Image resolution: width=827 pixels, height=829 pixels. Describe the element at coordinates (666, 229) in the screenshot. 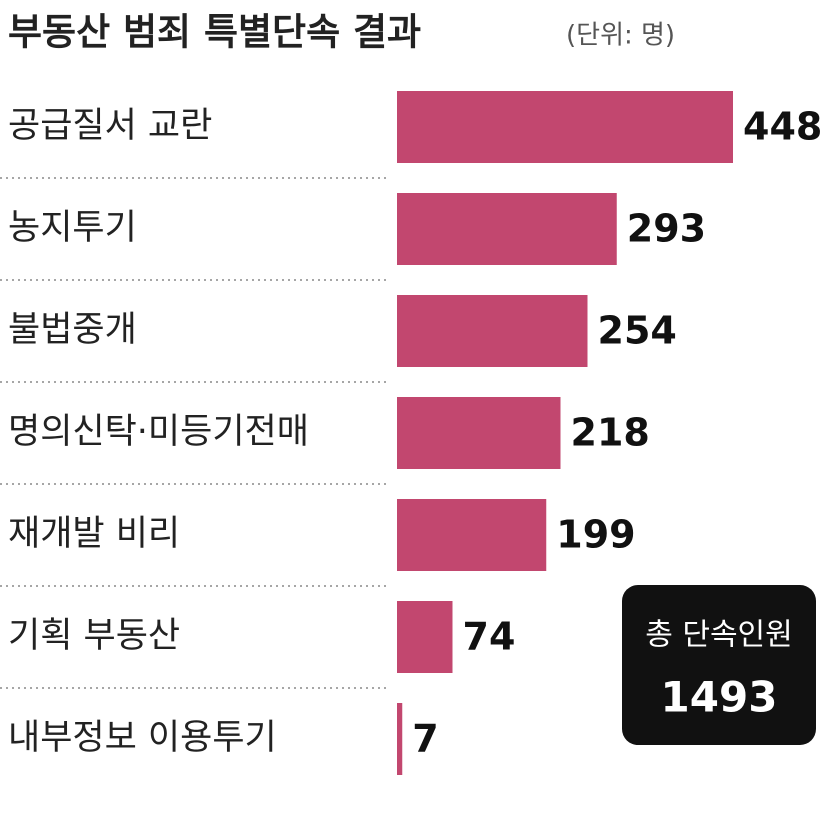

I see `value-label: 293` at that location.